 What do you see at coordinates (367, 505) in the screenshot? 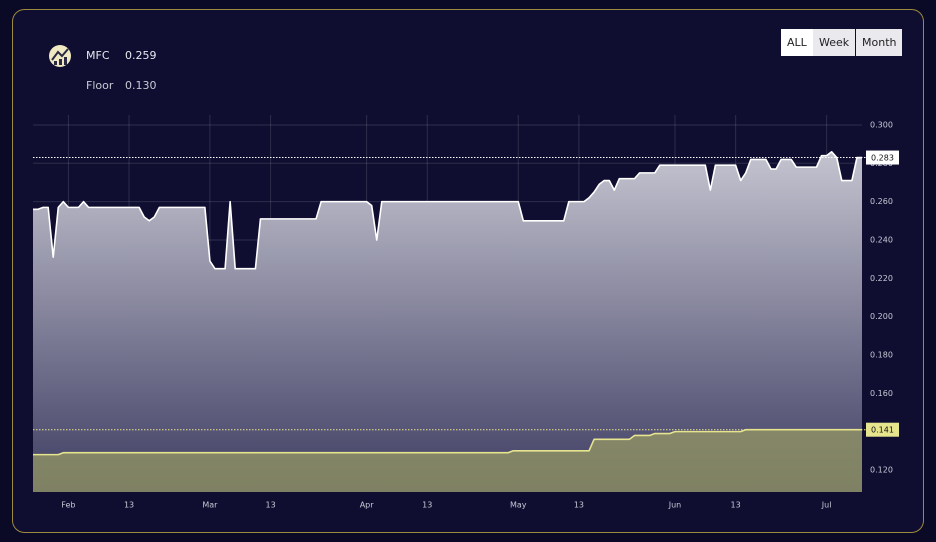
I see `x-tick-label: Apr` at bounding box center [367, 505].